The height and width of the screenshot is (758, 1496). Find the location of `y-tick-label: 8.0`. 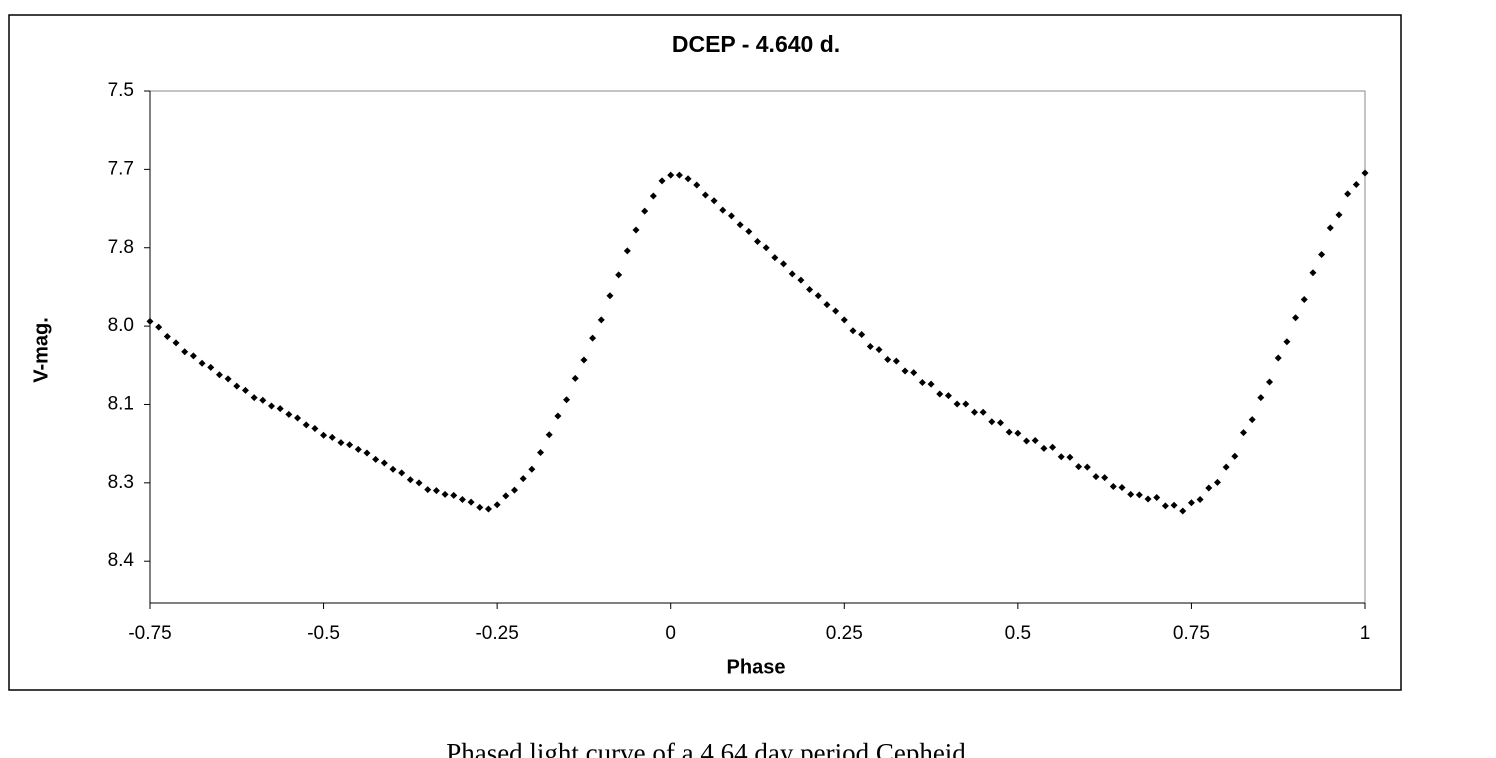

y-tick-label: 8.0 is located at coordinates (121, 325).